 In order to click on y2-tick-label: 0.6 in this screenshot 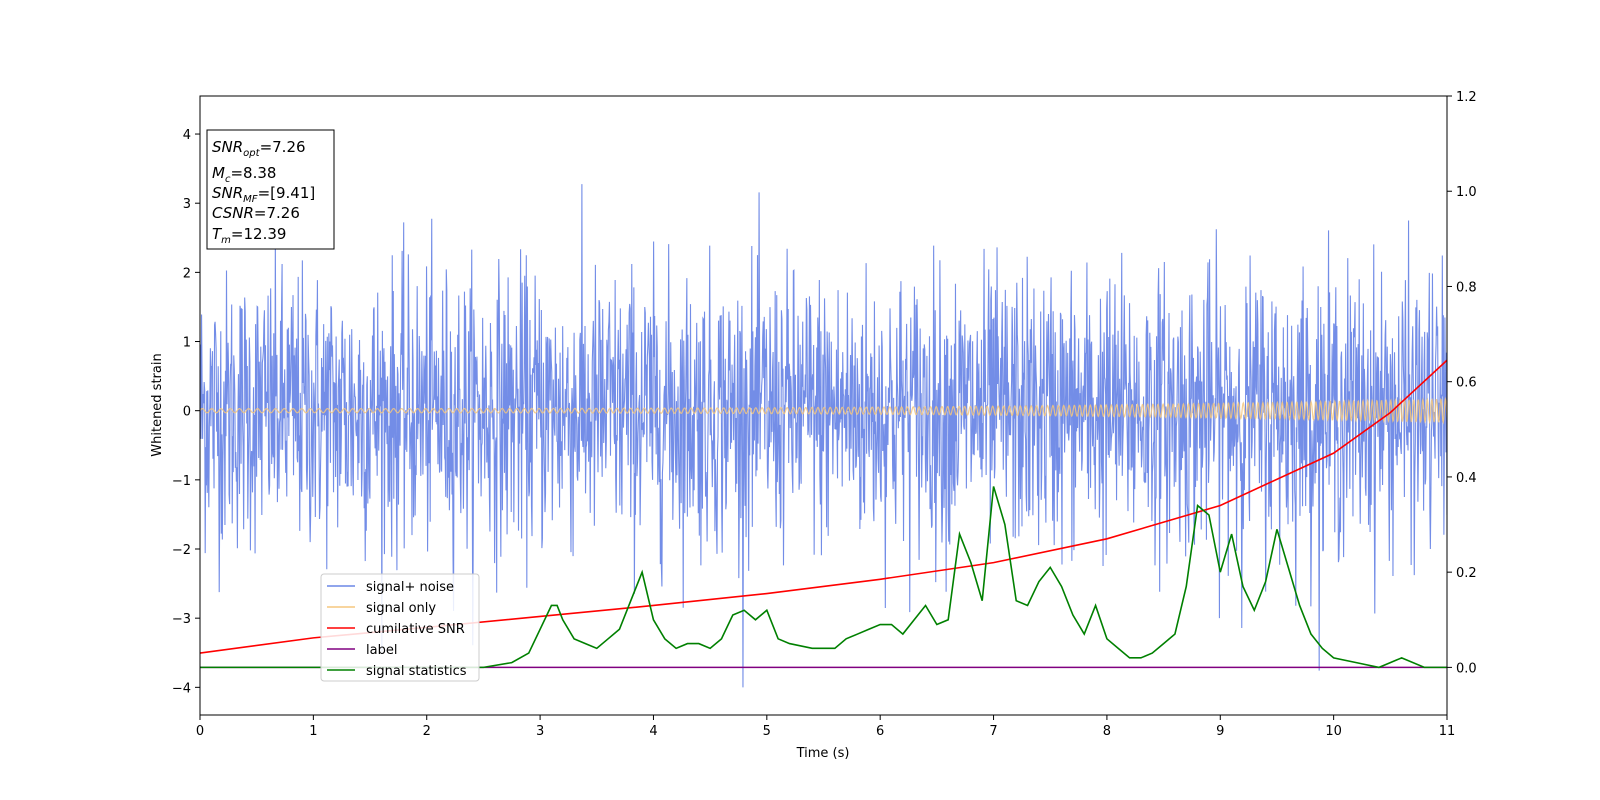, I will do `click(1466, 383)`.